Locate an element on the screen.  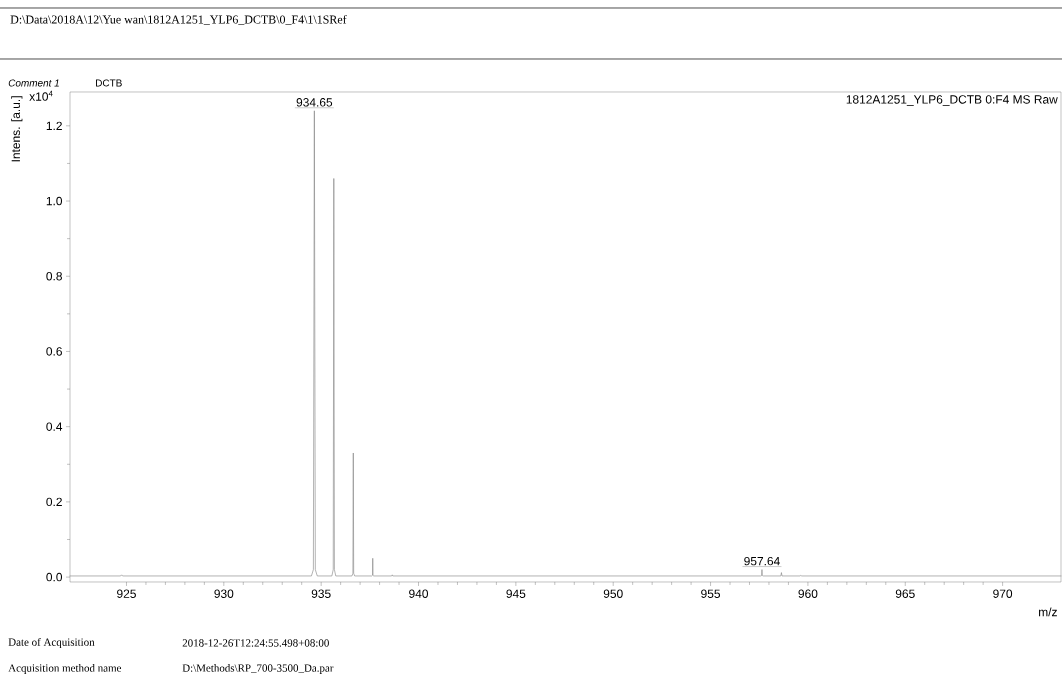
text: 2018-12-26T12:24:55.498+08:00 is located at coordinates (255, 643).